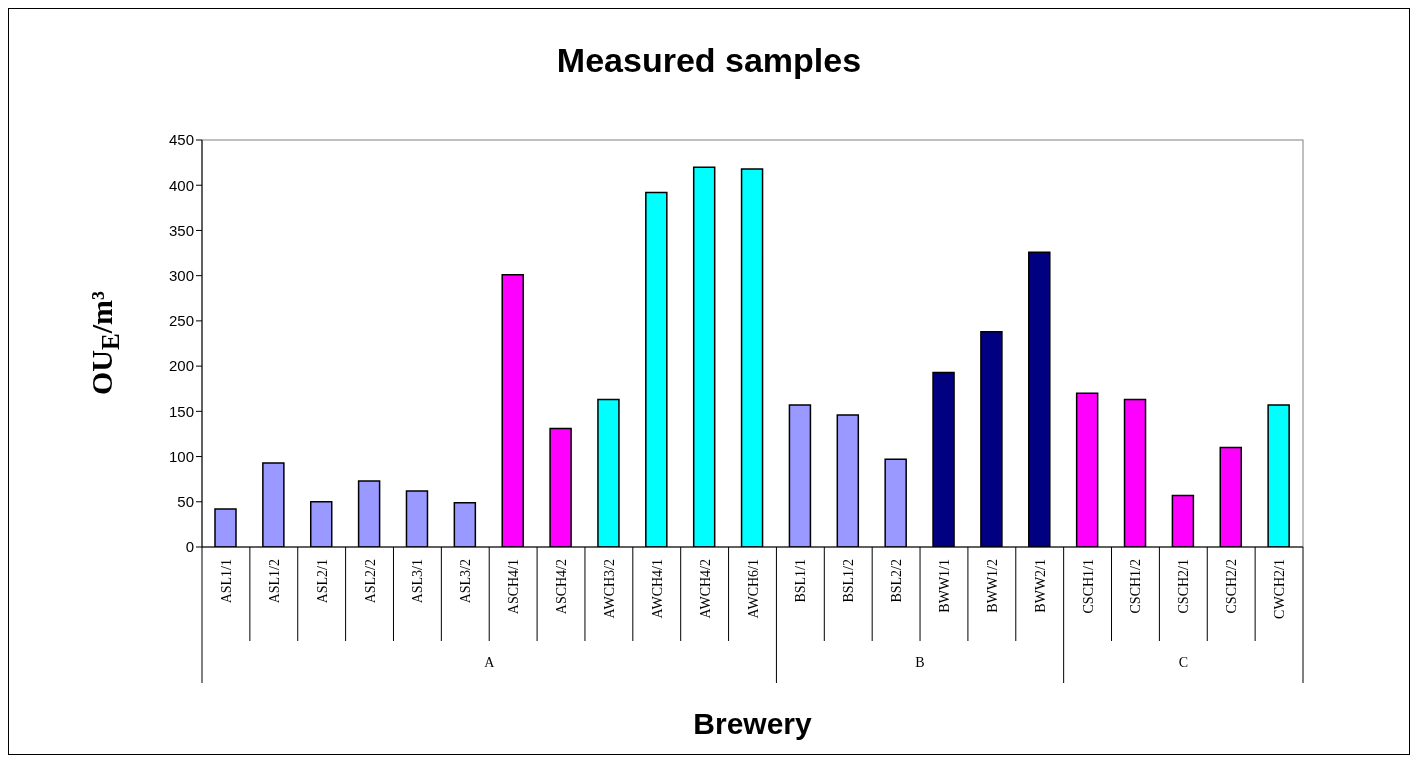 The height and width of the screenshot is (761, 1418). What do you see at coordinates (322, 581) in the screenshot?
I see `x-tick-label: ASL2/1` at bounding box center [322, 581].